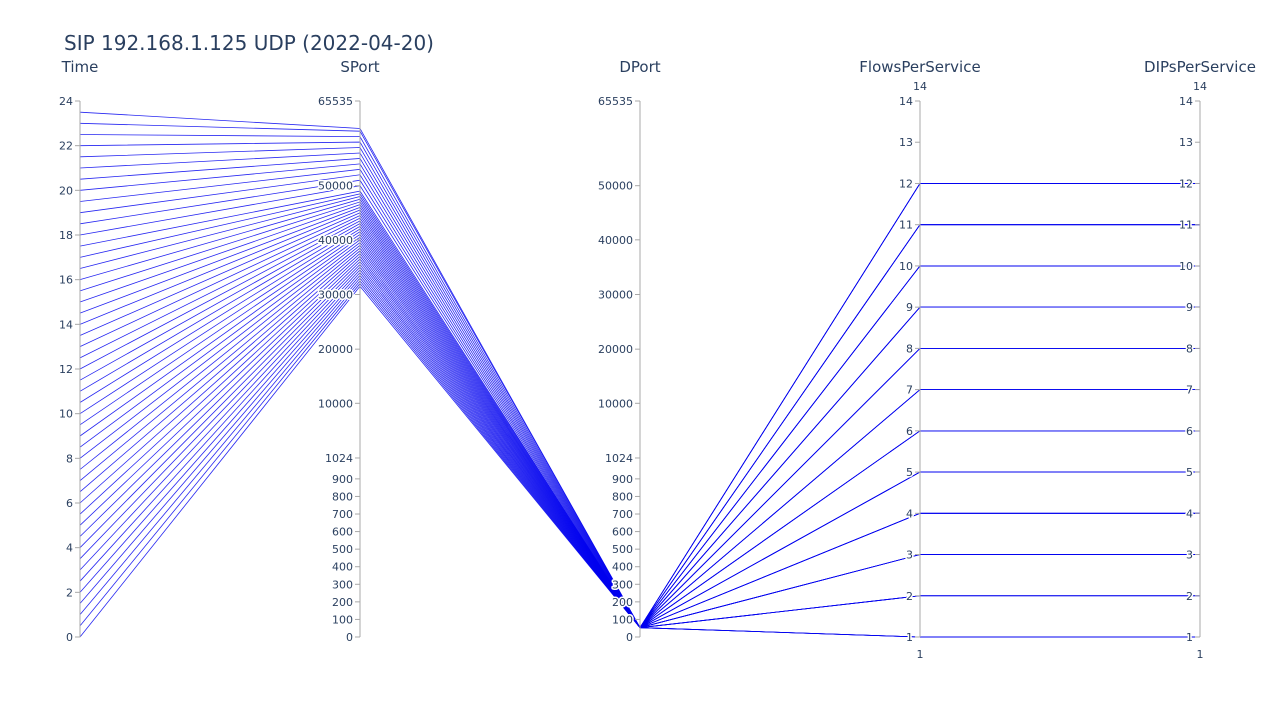  Describe the element at coordinates (639, 67) in the screenshot. I see `axis-label: DPort` at that location.